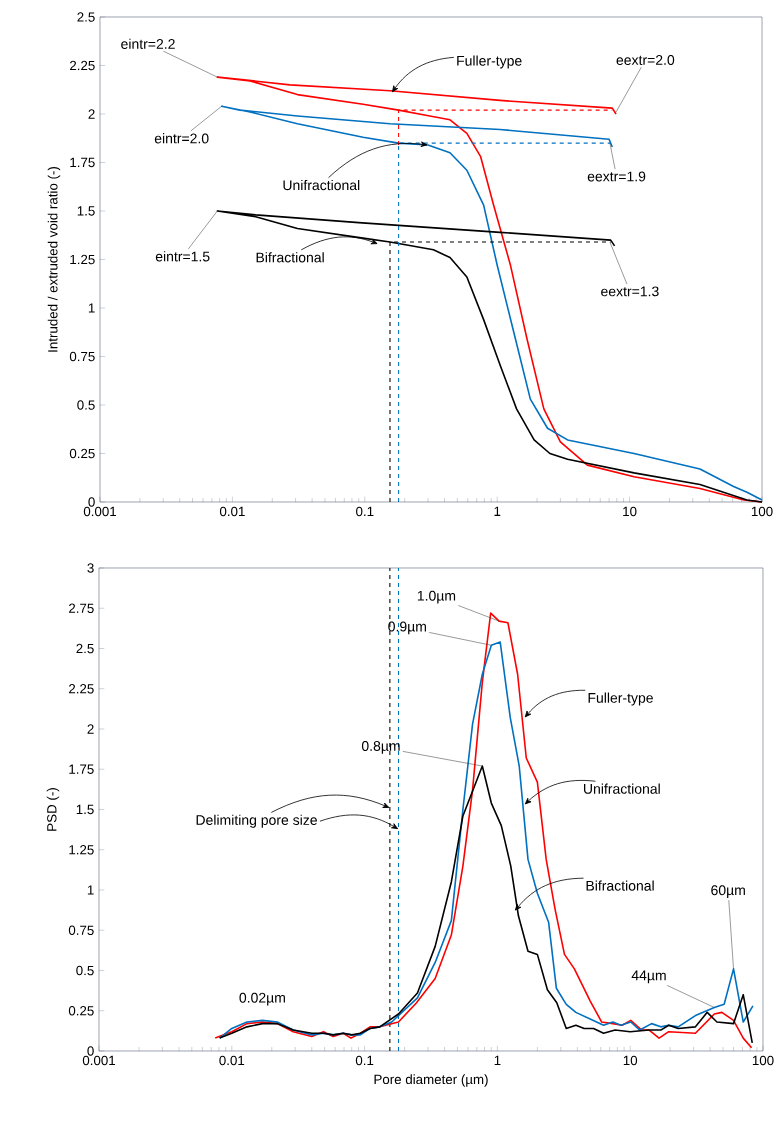  Describe the element at coordinates (431, 1080) in the screenshot. I see `x-axis-title: Pore diameter (µm)` at that location.